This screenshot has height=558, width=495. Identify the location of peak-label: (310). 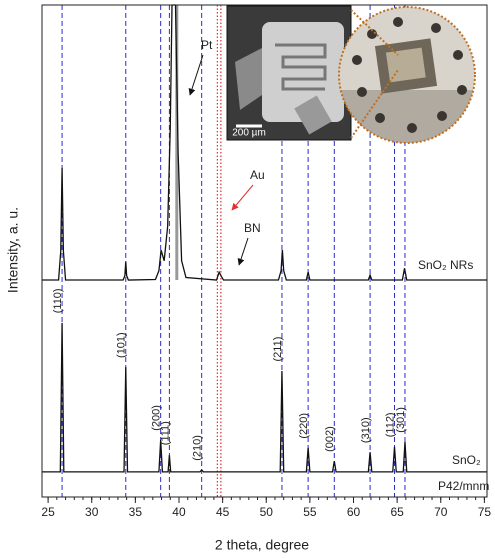
(366, 430).